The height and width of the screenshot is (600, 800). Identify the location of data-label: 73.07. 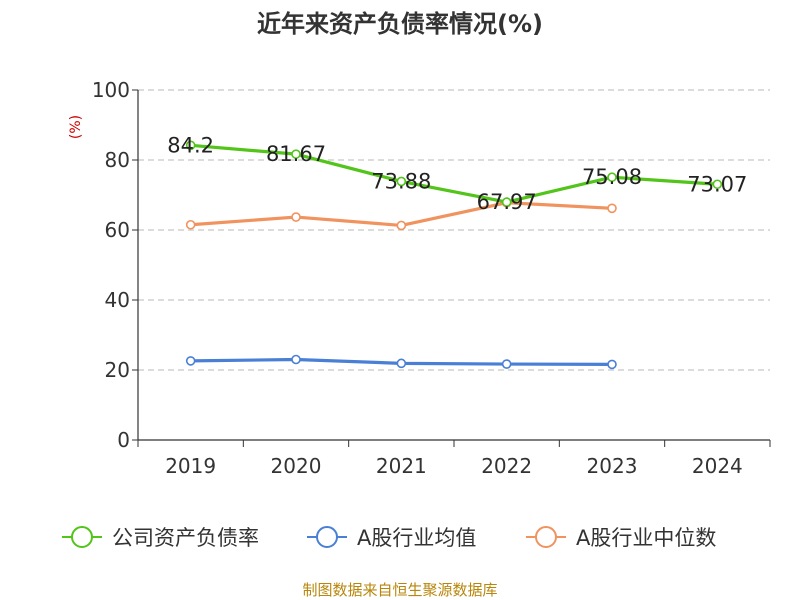
(717, 184).